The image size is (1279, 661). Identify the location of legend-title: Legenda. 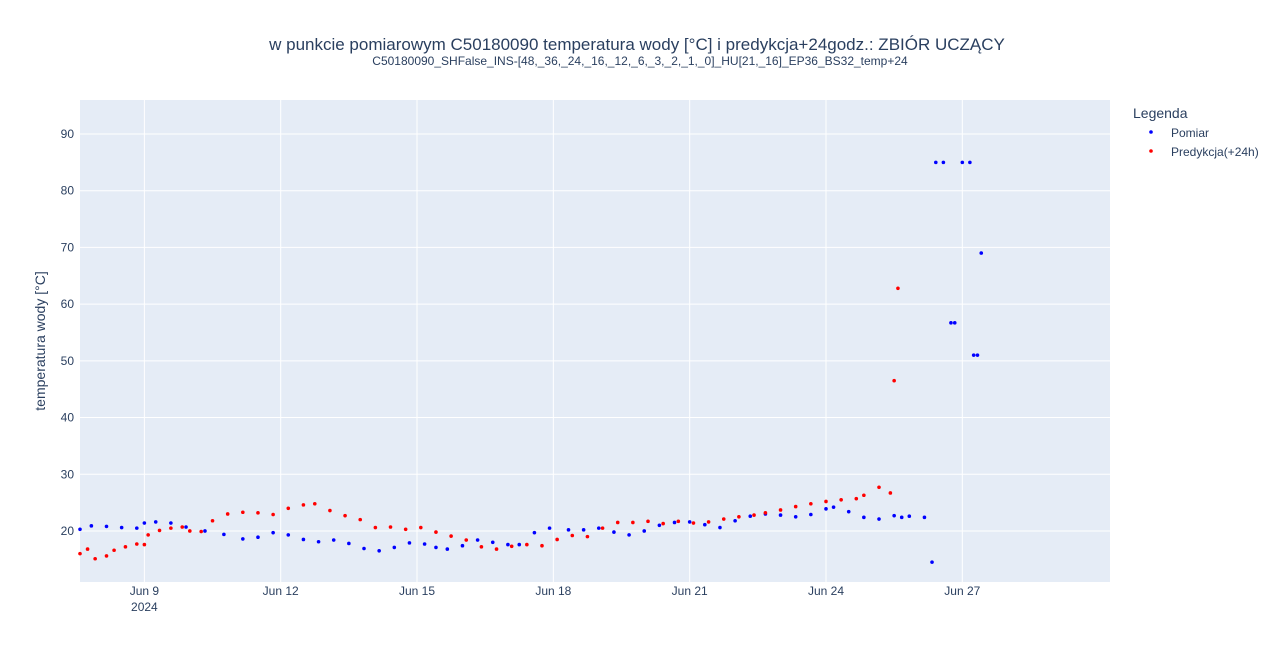
(1160, 113).